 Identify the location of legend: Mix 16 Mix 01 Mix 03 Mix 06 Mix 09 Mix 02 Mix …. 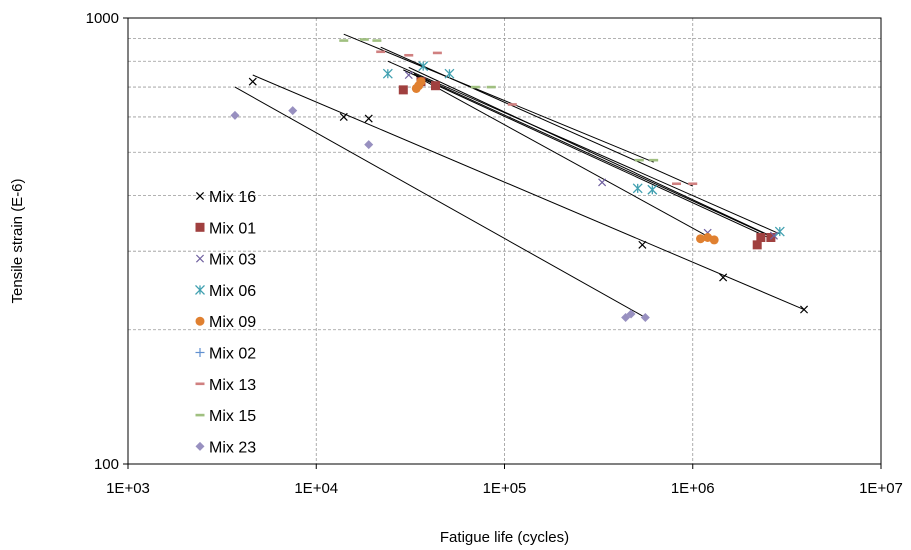
(225, 322).